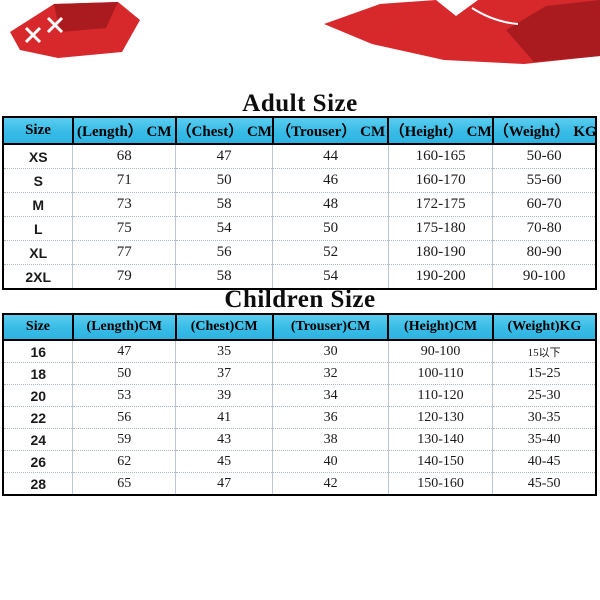  Describe the element at coordinates (330, 351) in the screenshot. I see `value-cell: 30` at that location.